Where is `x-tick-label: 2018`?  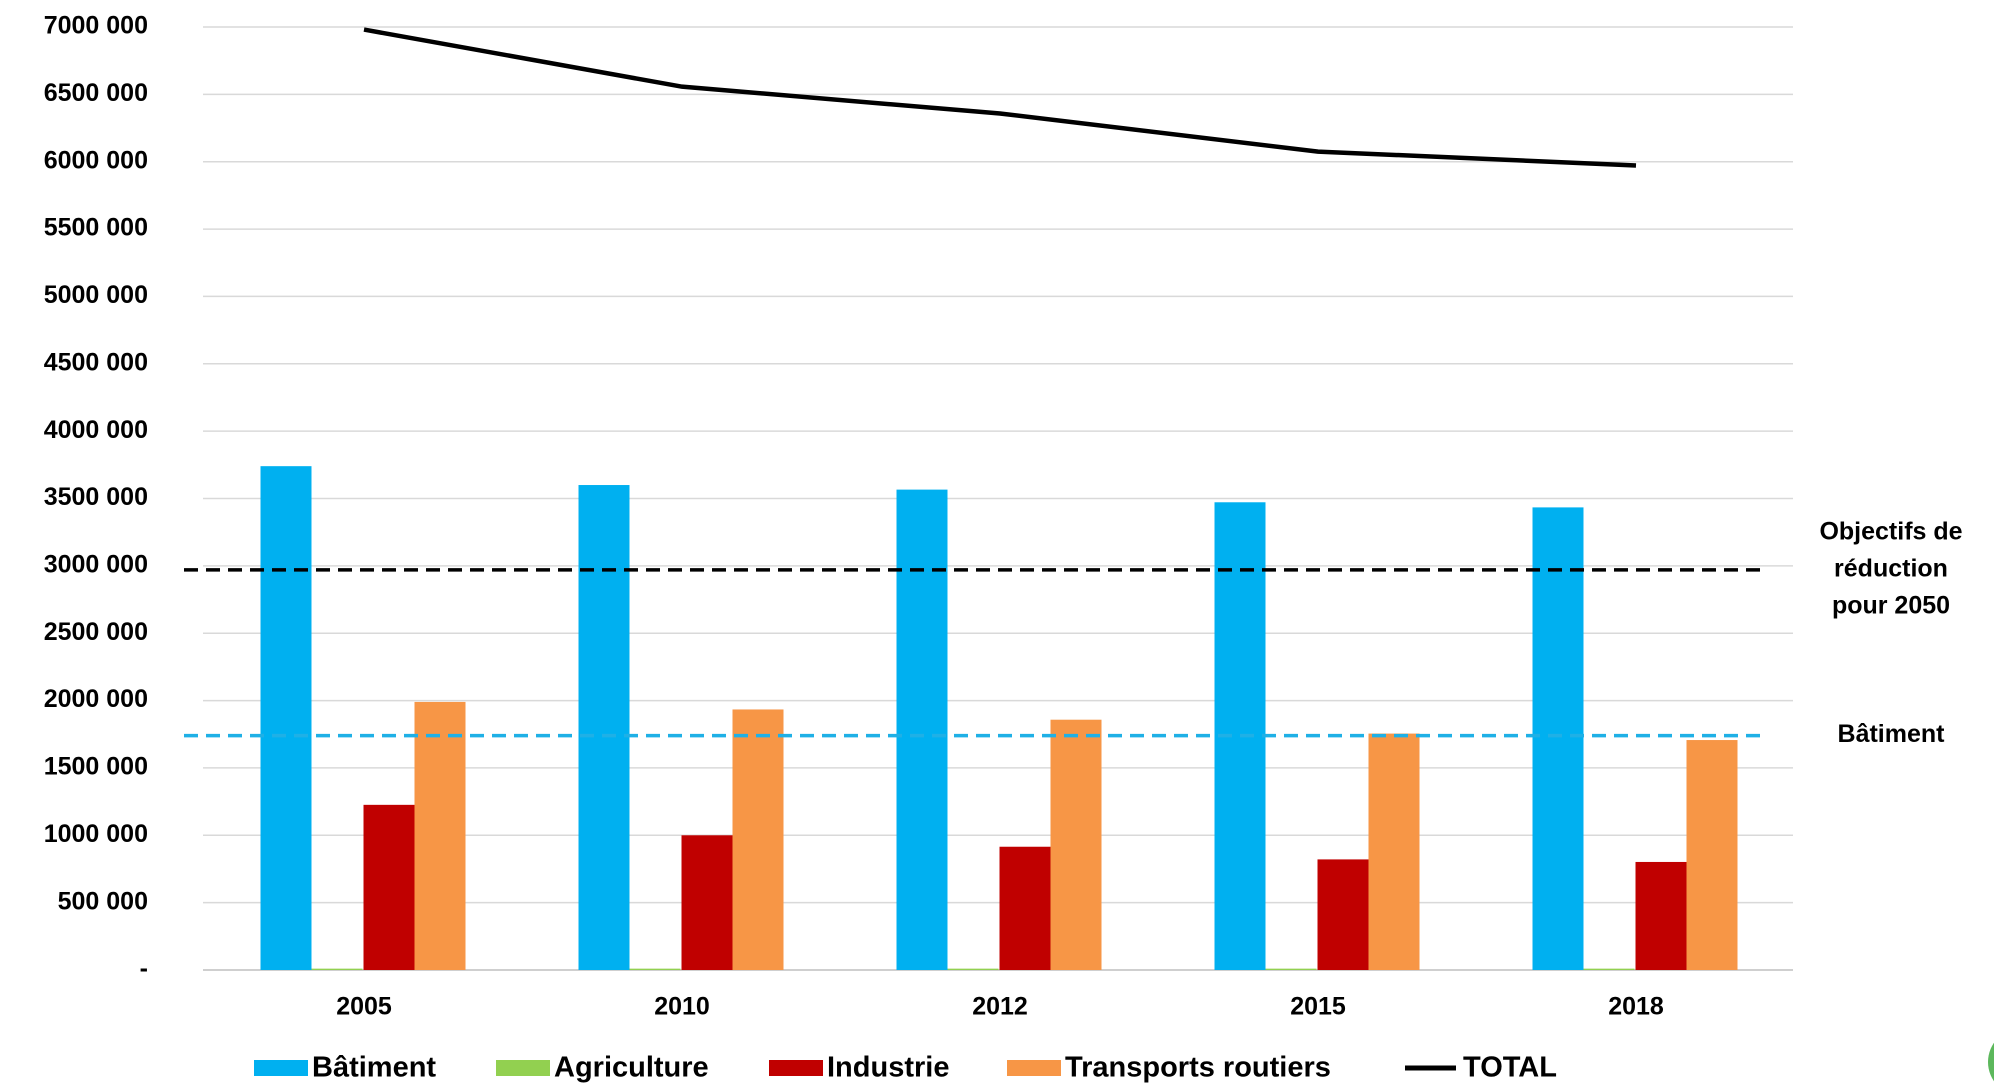
x-tick-label: 2018 is located at coordinates (1636, 1007).